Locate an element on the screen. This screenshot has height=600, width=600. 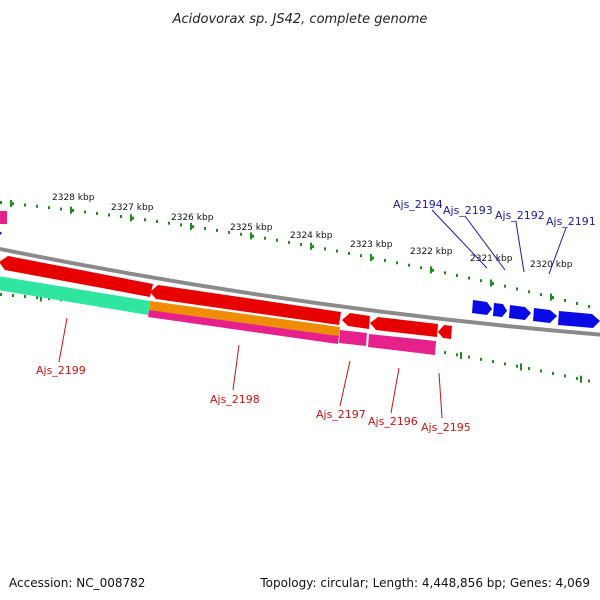
tick-label: 2322 kbp is located at coordinates (431, 252).